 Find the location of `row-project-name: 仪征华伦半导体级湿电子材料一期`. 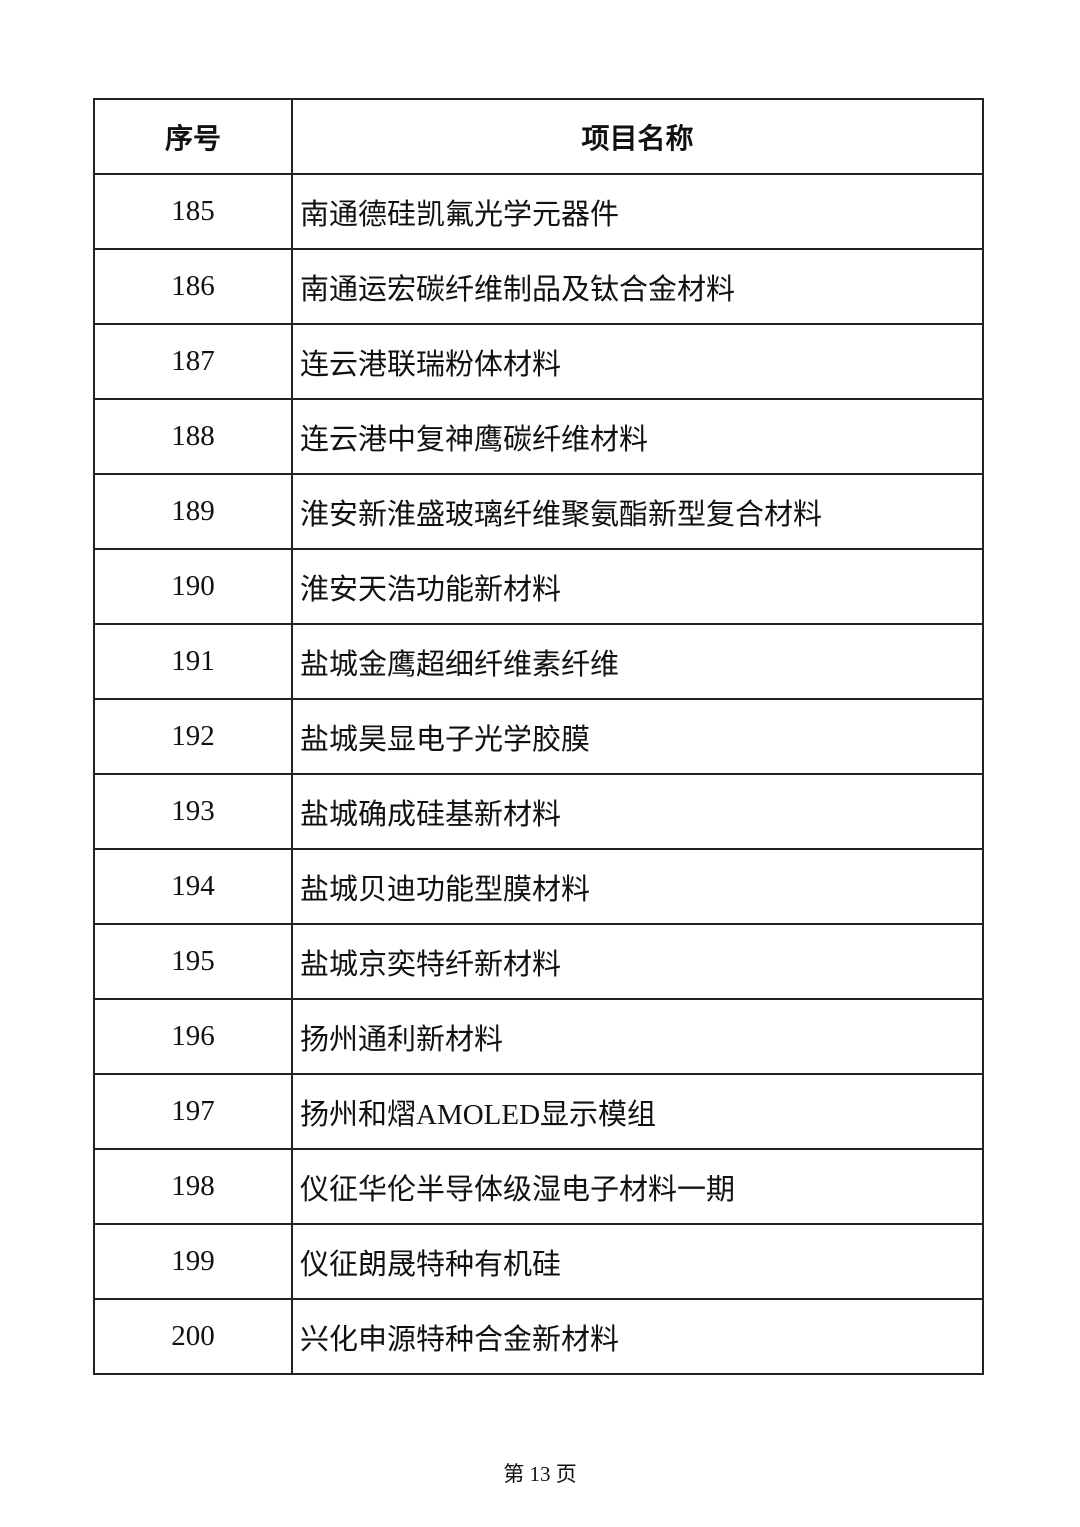

row-project-name: 仪征华伦半导体级湿电子材料一期 is located at coordinates (637, 1186).